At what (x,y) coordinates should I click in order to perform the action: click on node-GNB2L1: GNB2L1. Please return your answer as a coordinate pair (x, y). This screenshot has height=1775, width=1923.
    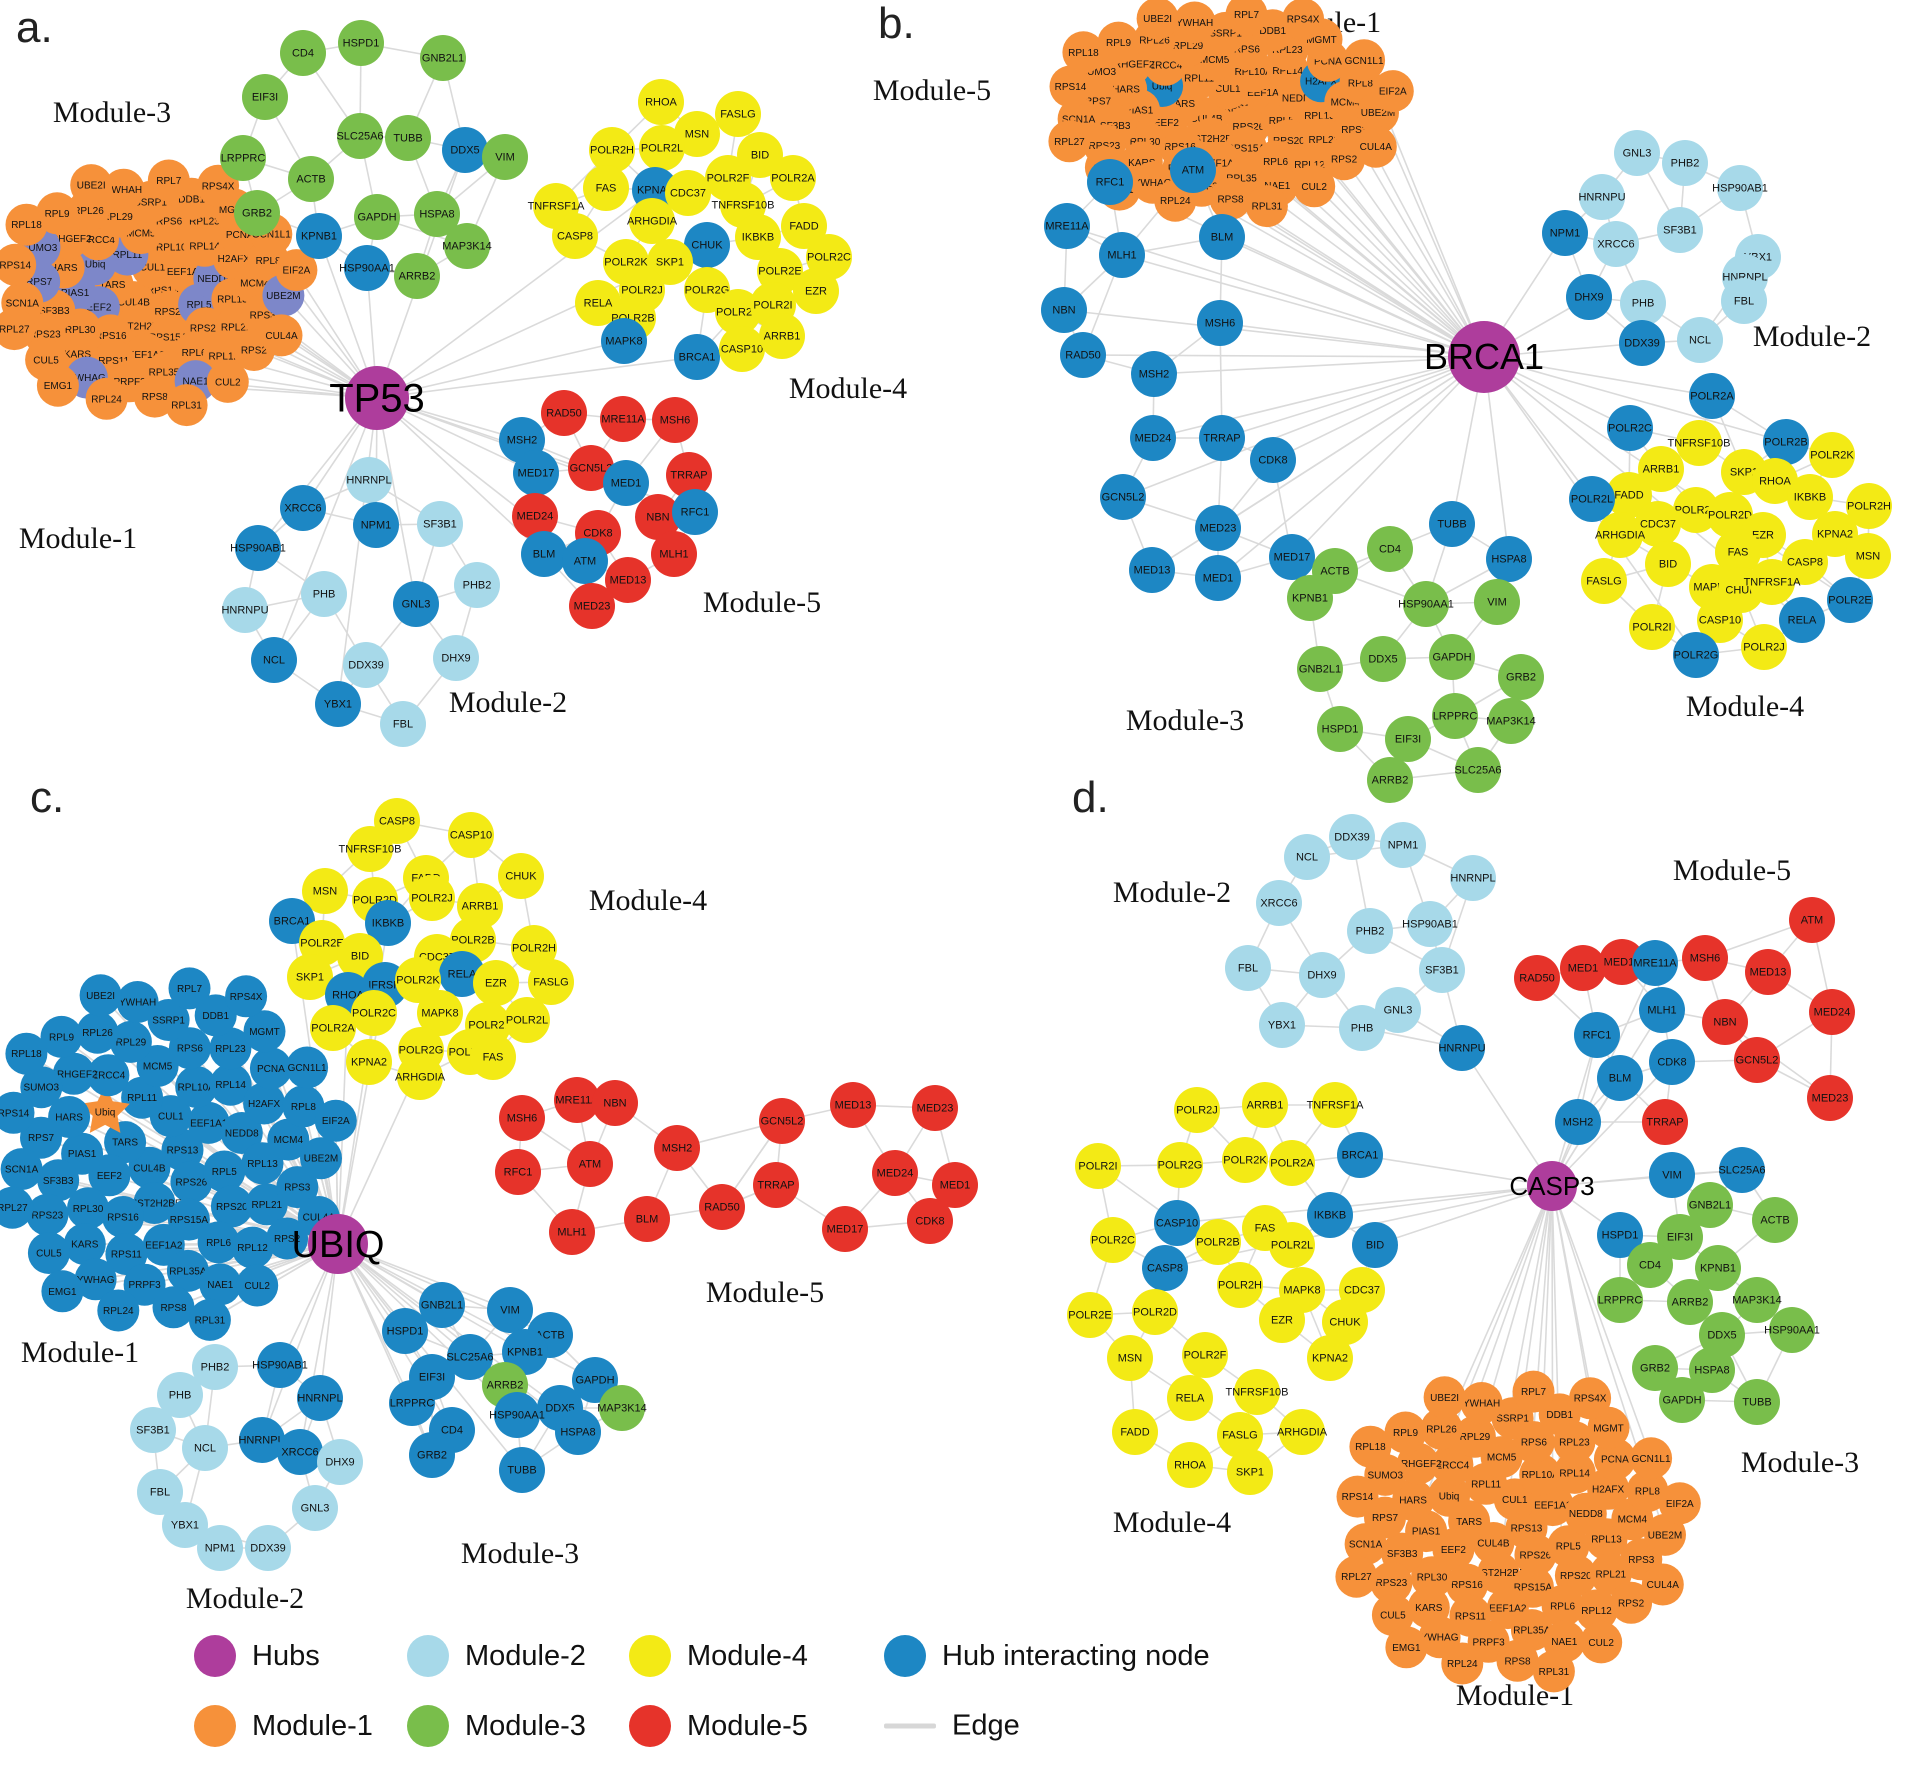
    Looking at the image, I should click on (442, 1305).